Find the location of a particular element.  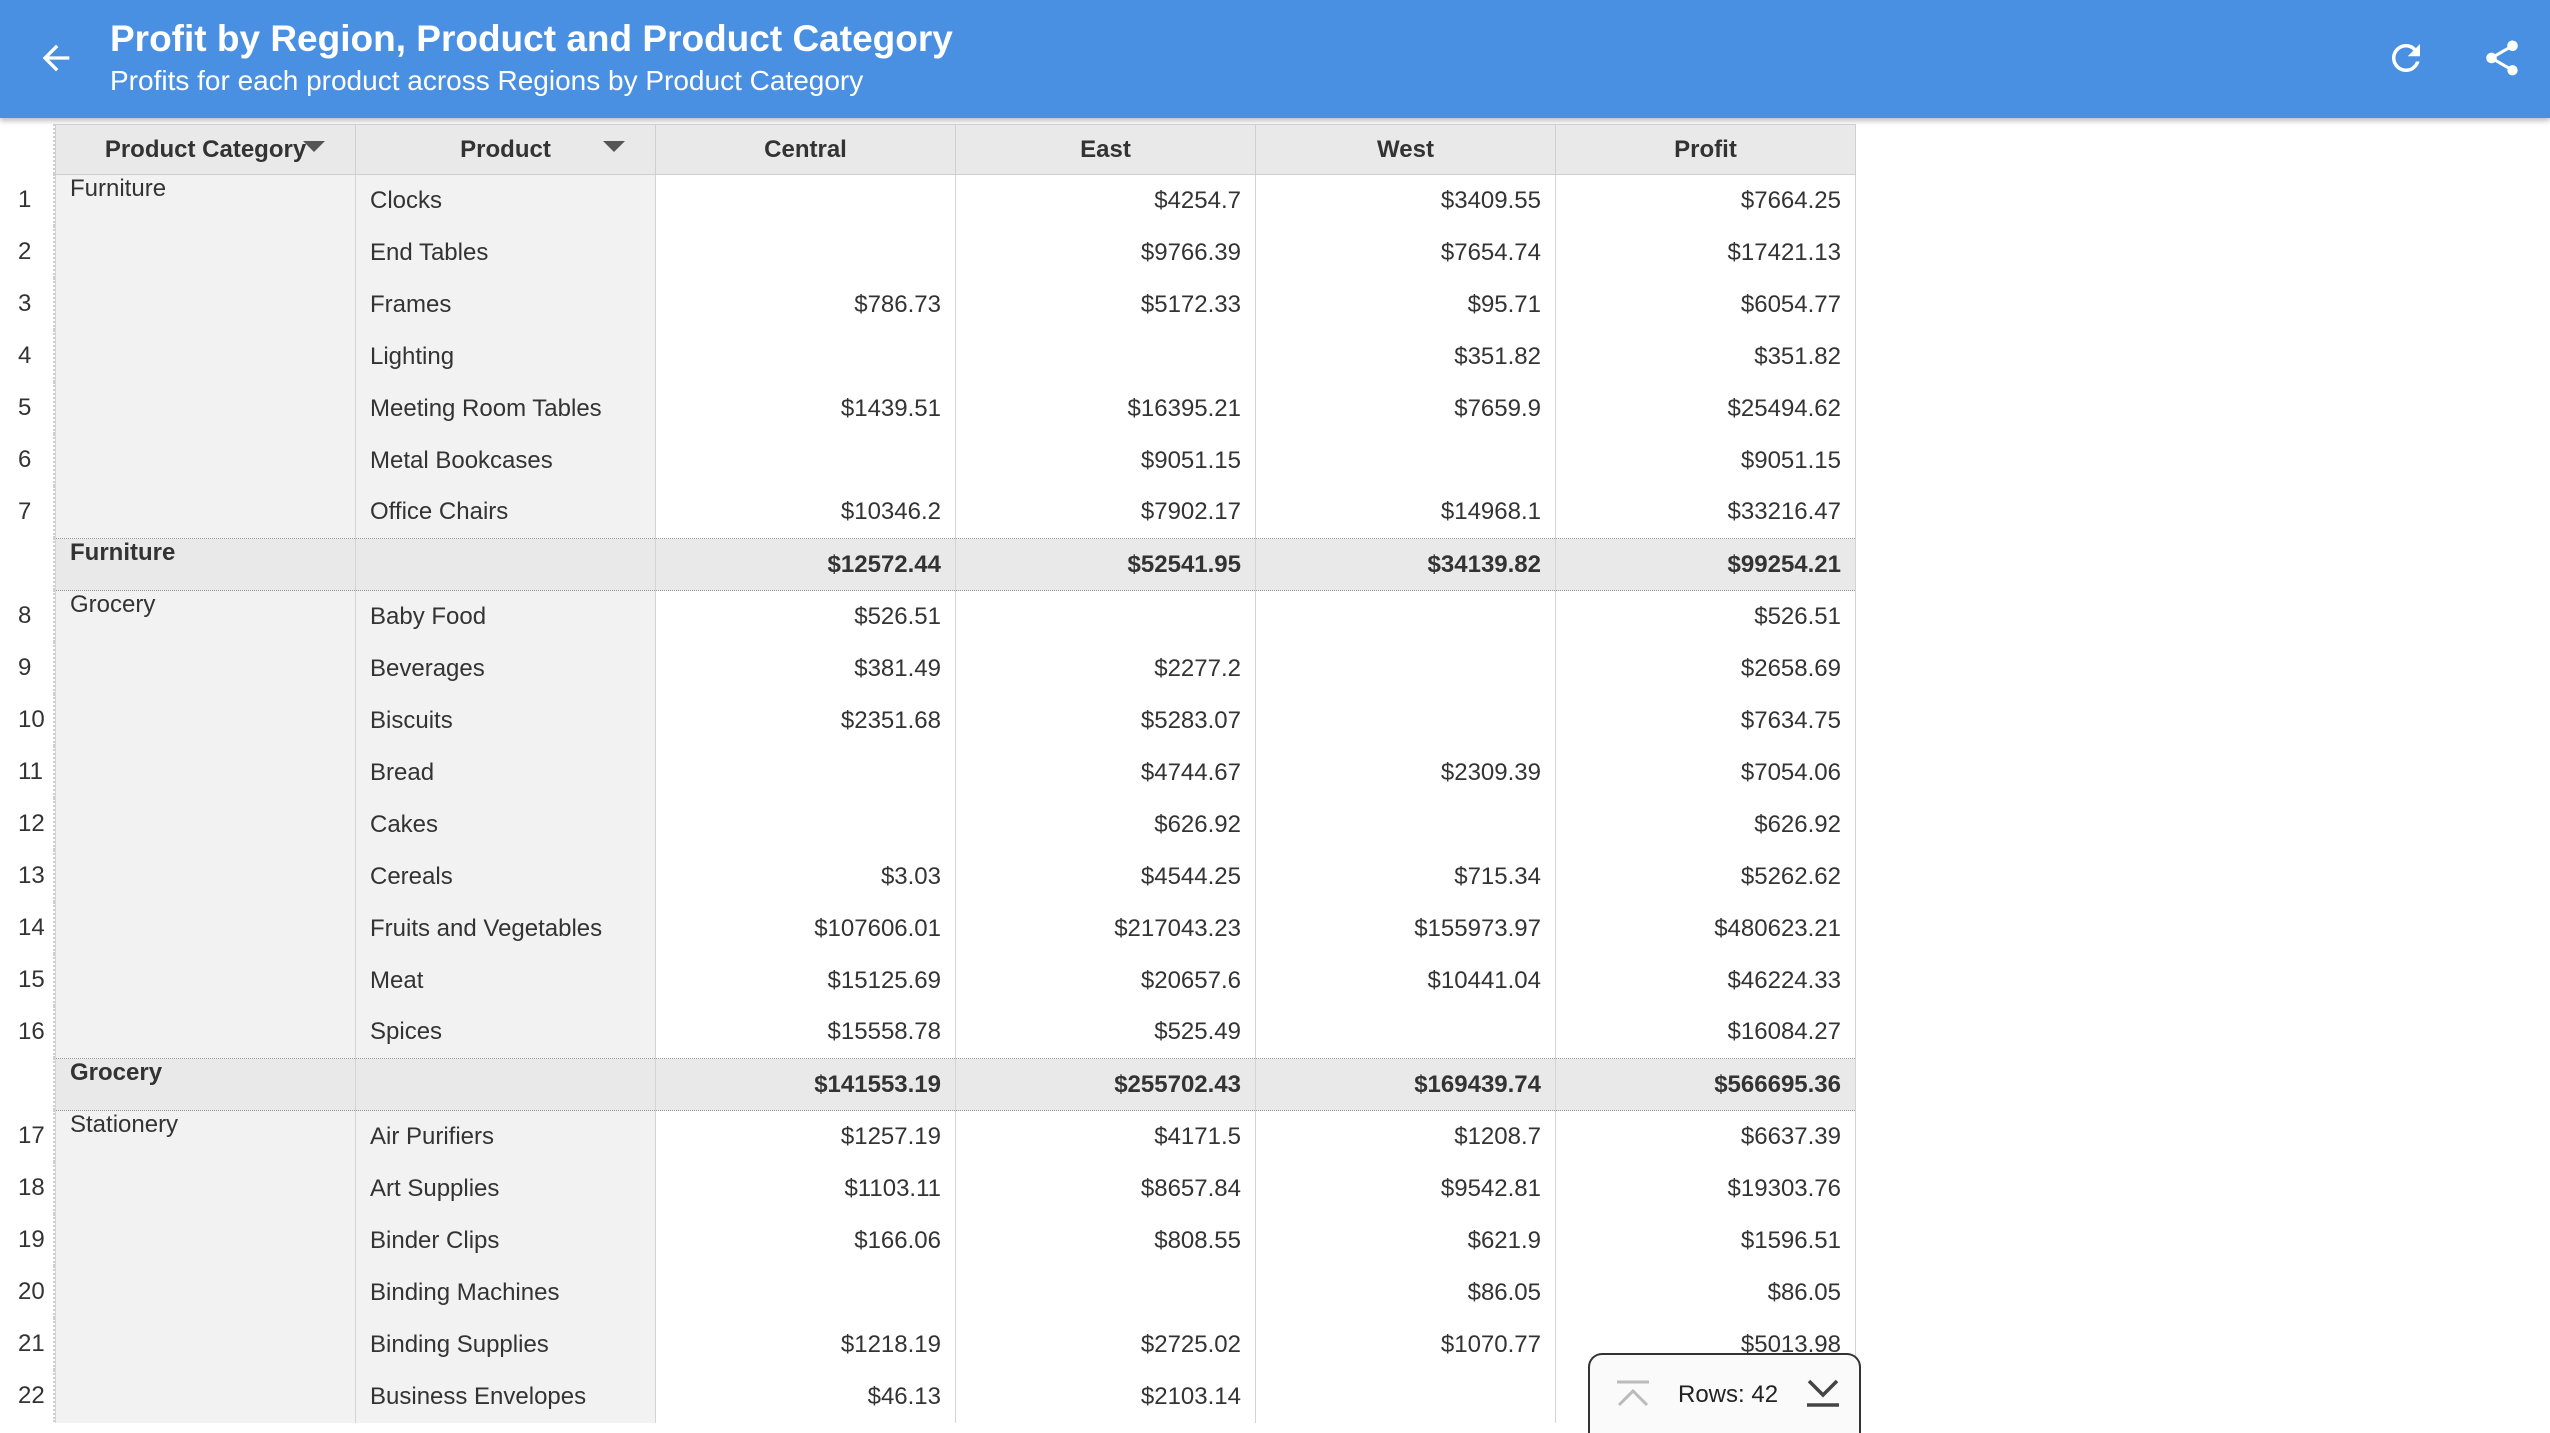

refresh-button is located at coordinates (2406, 58).